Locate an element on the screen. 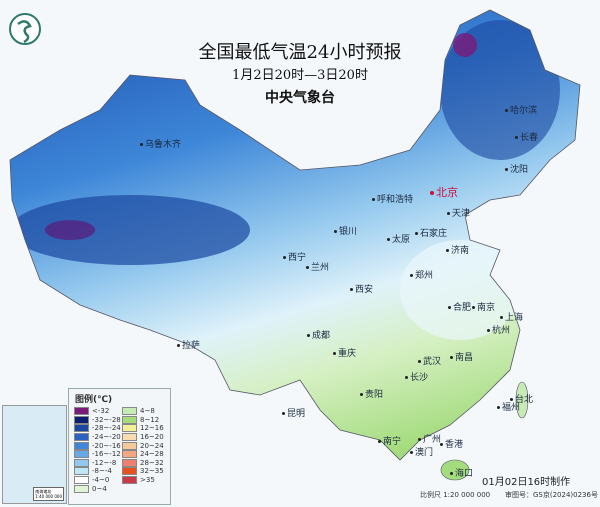 This screenshot has width=600, height=507. city-label: 石家庄 is located at coordinates (431, 232).